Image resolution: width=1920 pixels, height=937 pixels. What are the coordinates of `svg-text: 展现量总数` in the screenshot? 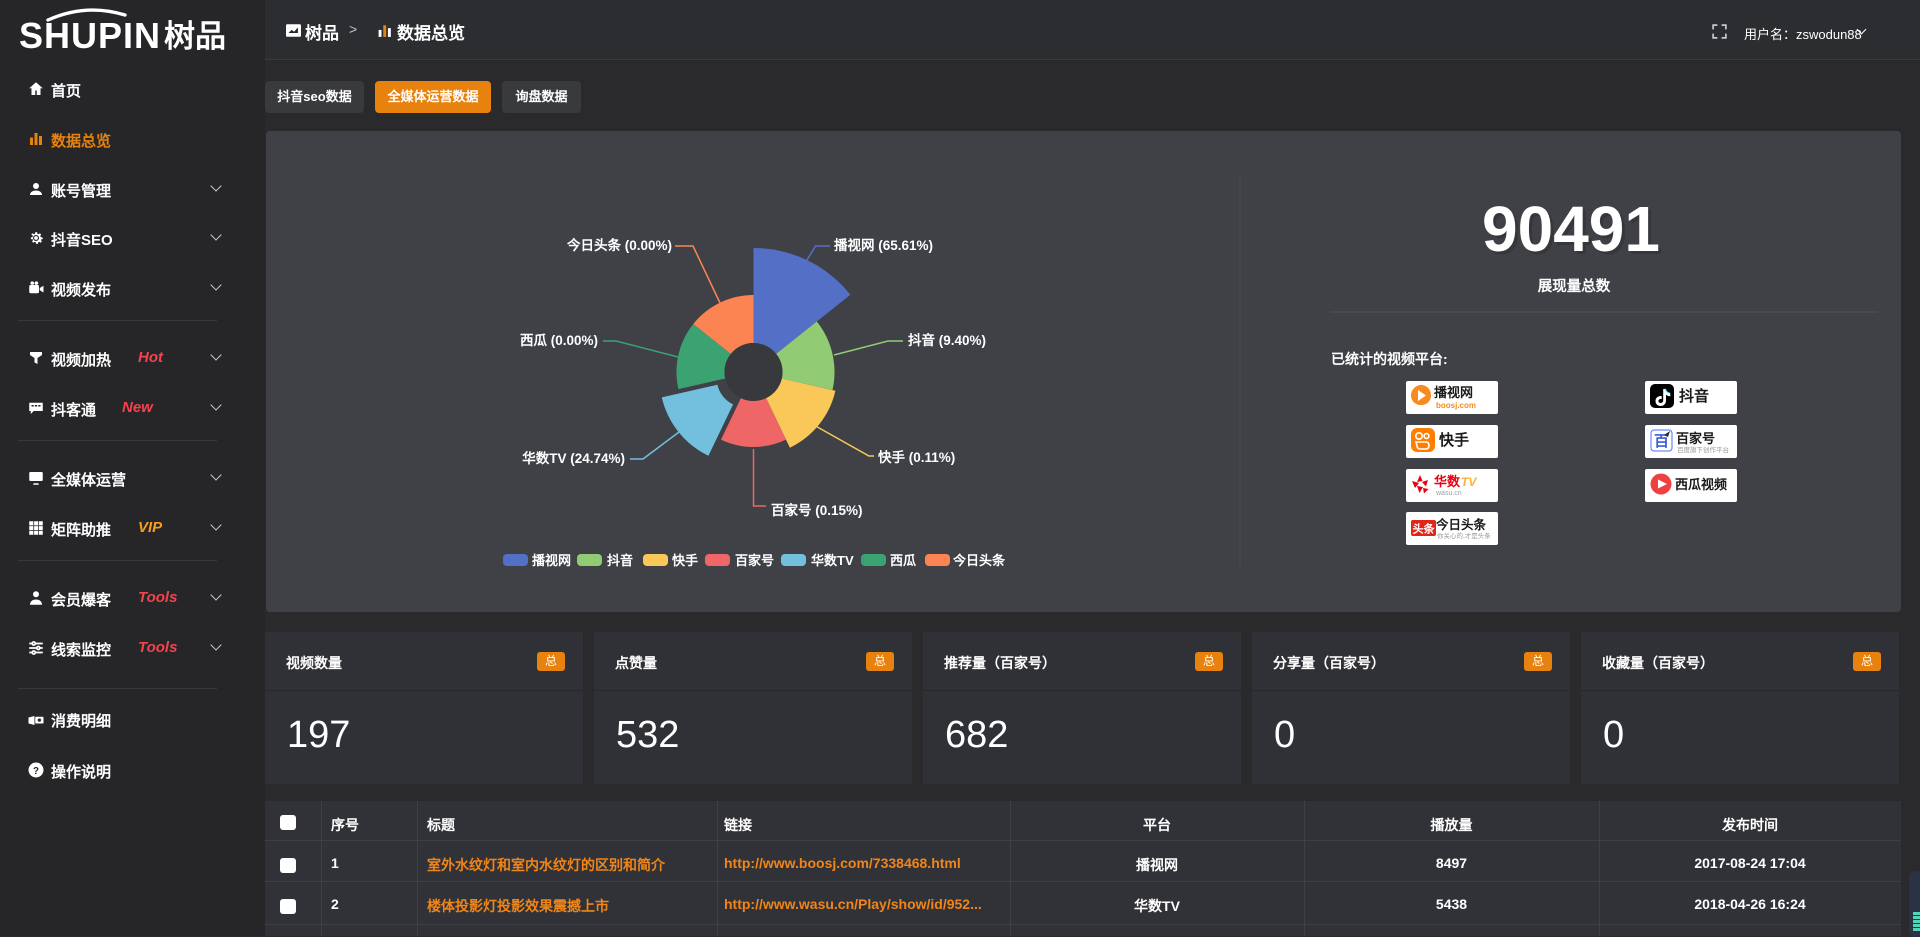 It's located at (1574, 286).